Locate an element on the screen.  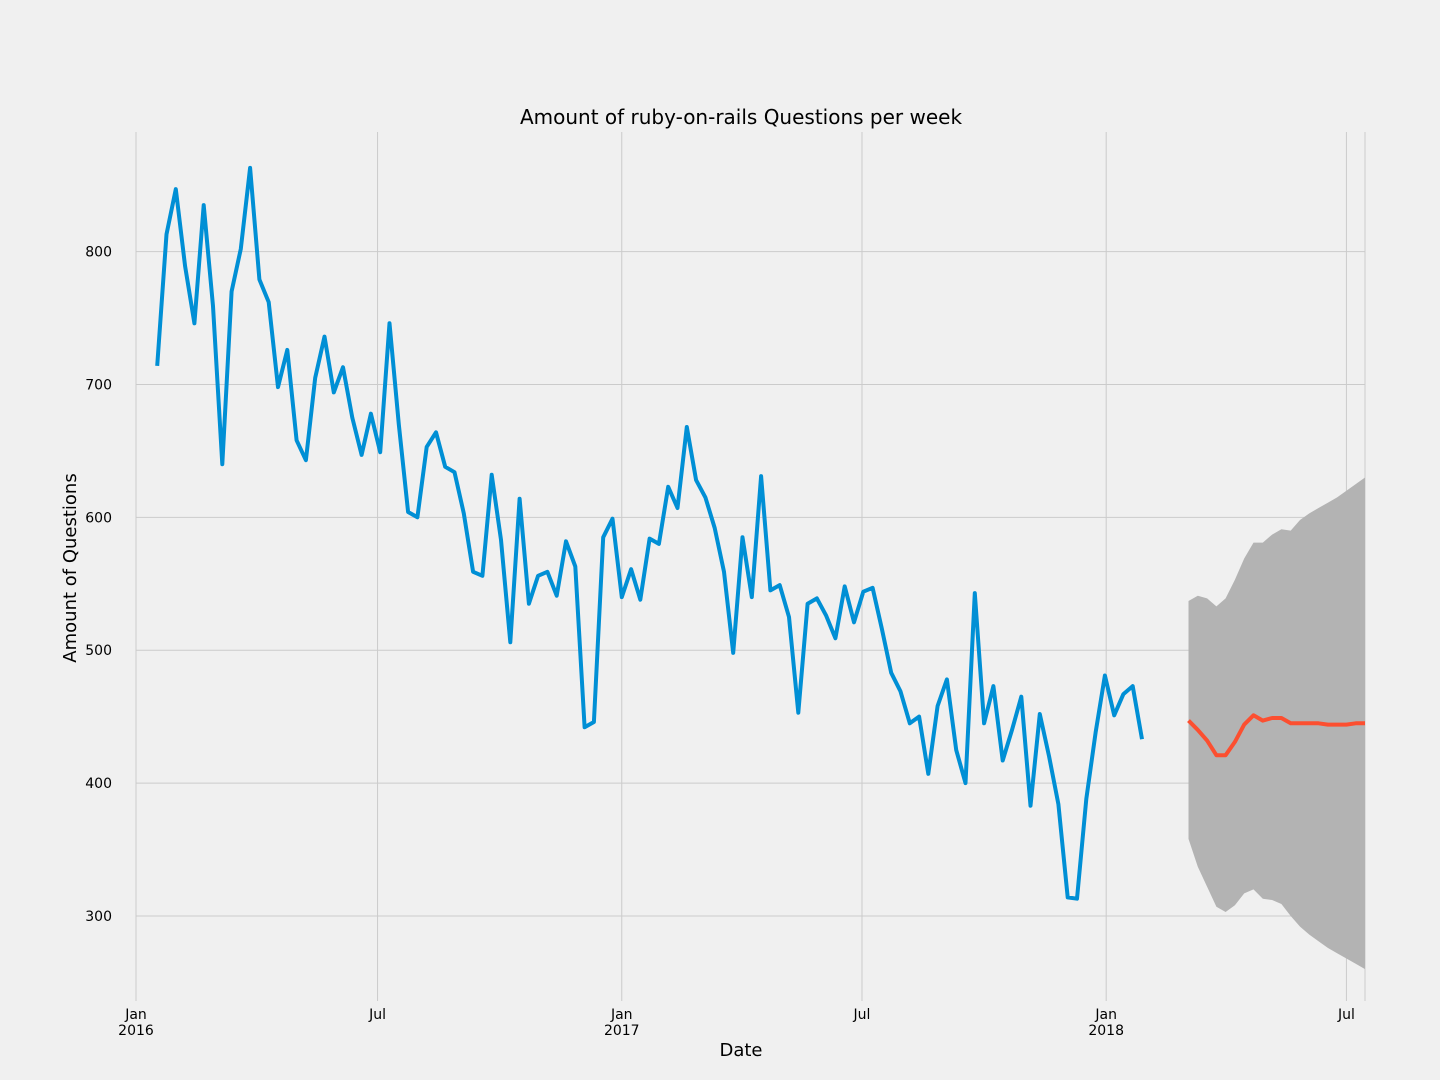
x-tick-year-label: 2017 is located at coordinates (622, 1031).